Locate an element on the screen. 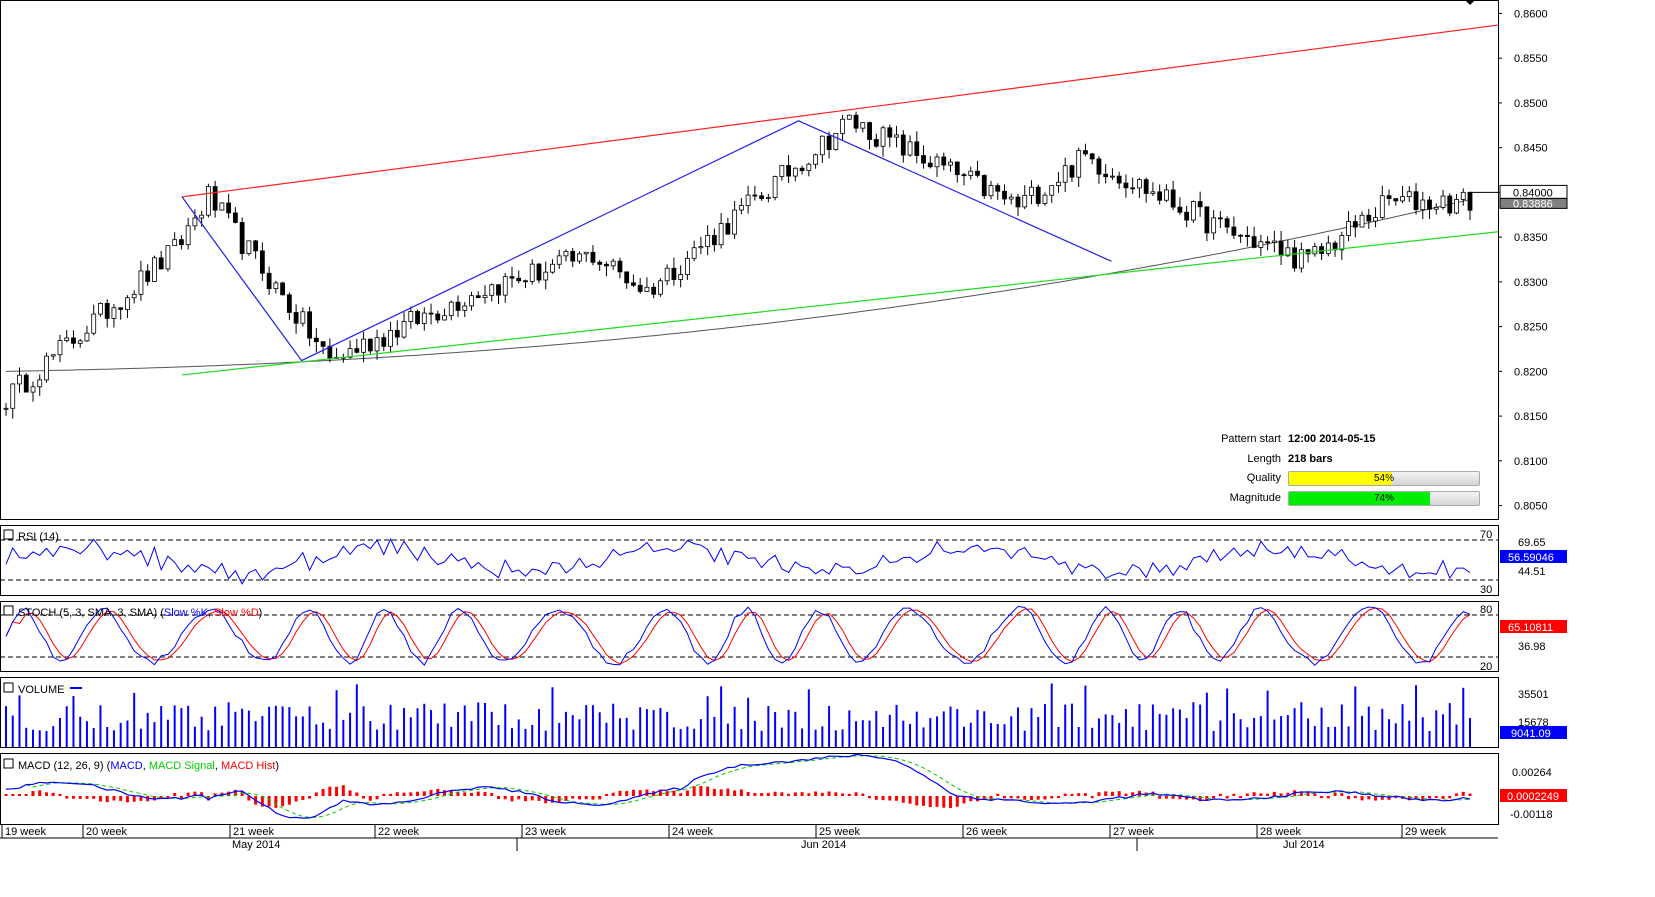 The width and height of the screenshot is (1655, 897). quality-bar-fill is located at coordinates (1340, 478).